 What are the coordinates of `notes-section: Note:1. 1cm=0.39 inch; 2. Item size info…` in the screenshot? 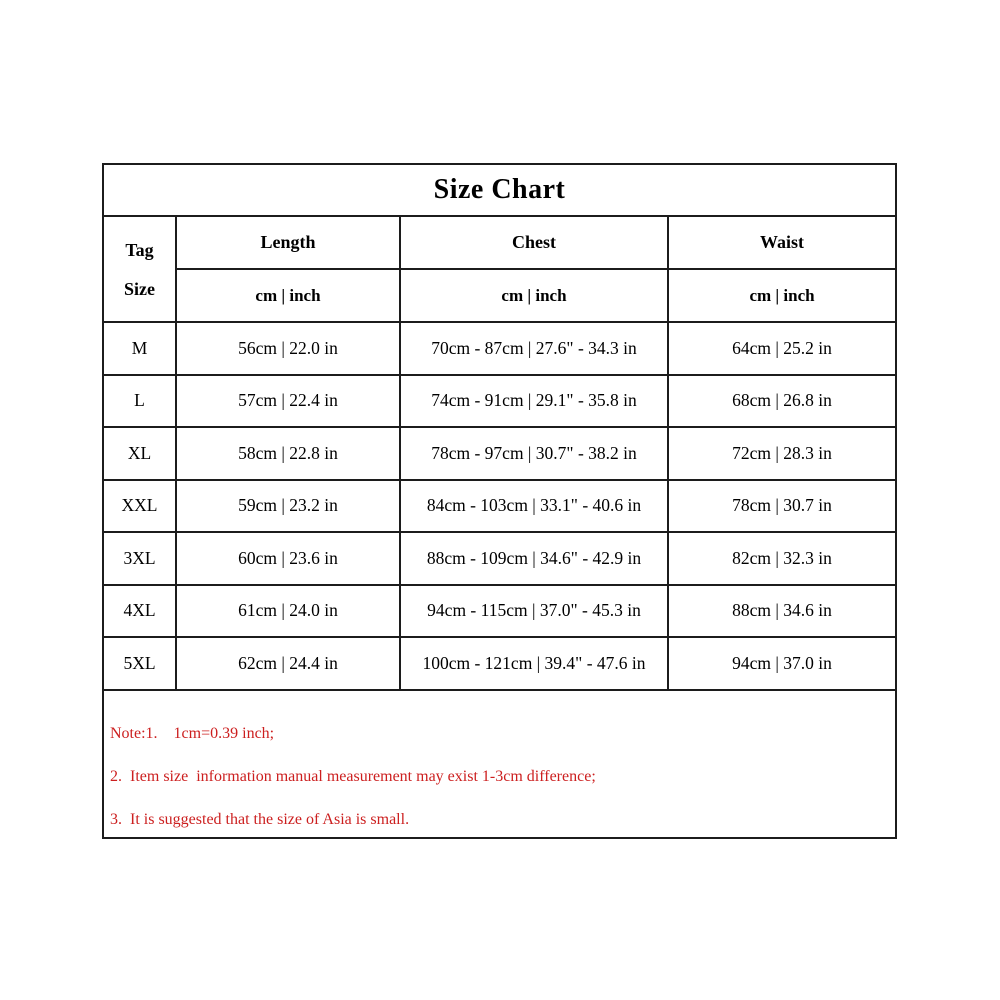 It's located at (499, 763).